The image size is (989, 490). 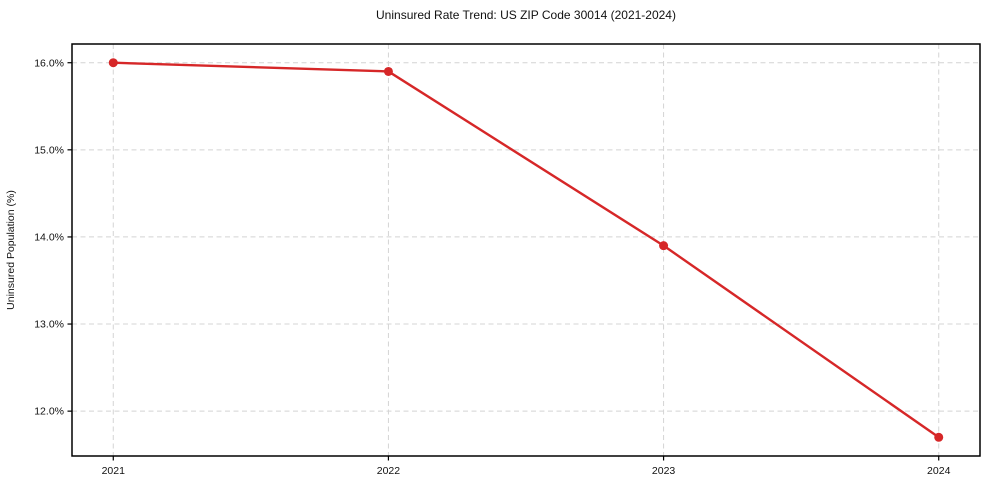 What do you see at coordinates (388, 71) in the screenshot?
I see `data-point-2022` at bounding box center [388, 71].